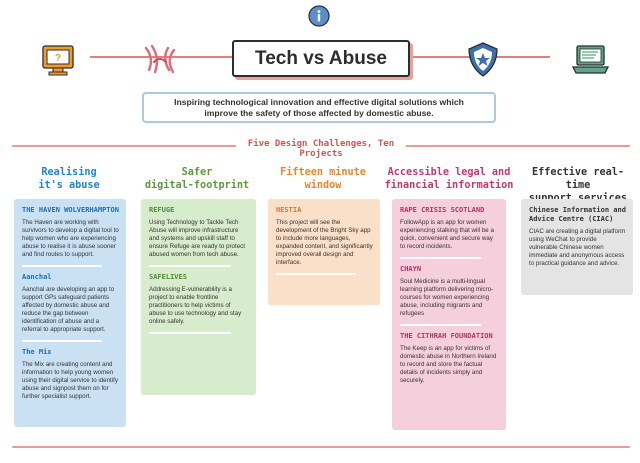  I want to click on shield-icon, so click(483, 59).